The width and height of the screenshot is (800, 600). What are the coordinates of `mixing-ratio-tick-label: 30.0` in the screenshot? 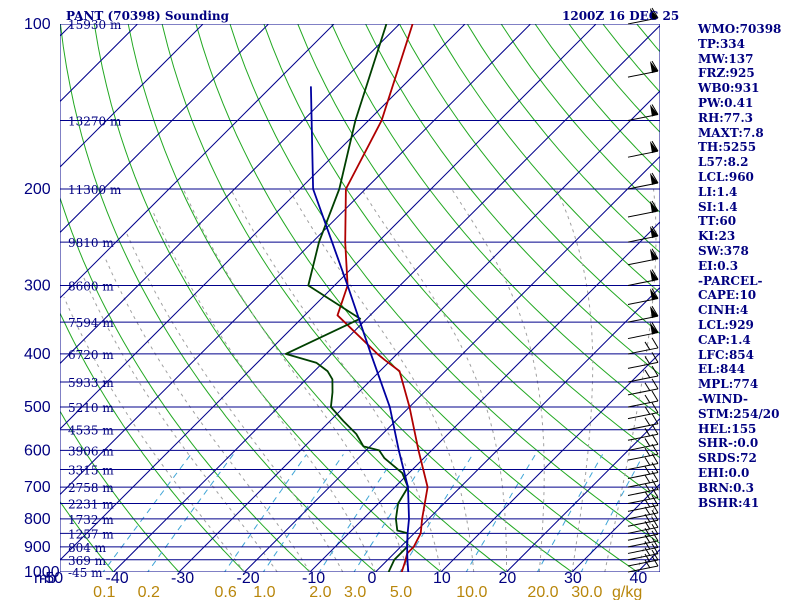 It's located at (586, 592).